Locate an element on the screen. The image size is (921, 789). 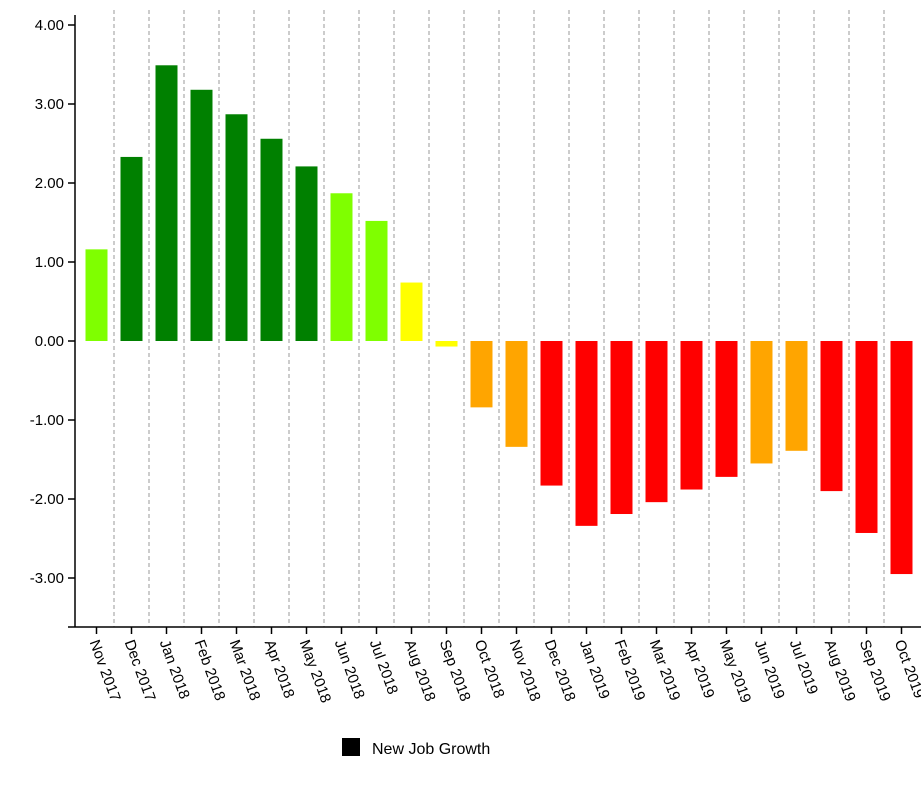
x-tick-label: Feb 2019 is located at coordinates (630, 670).